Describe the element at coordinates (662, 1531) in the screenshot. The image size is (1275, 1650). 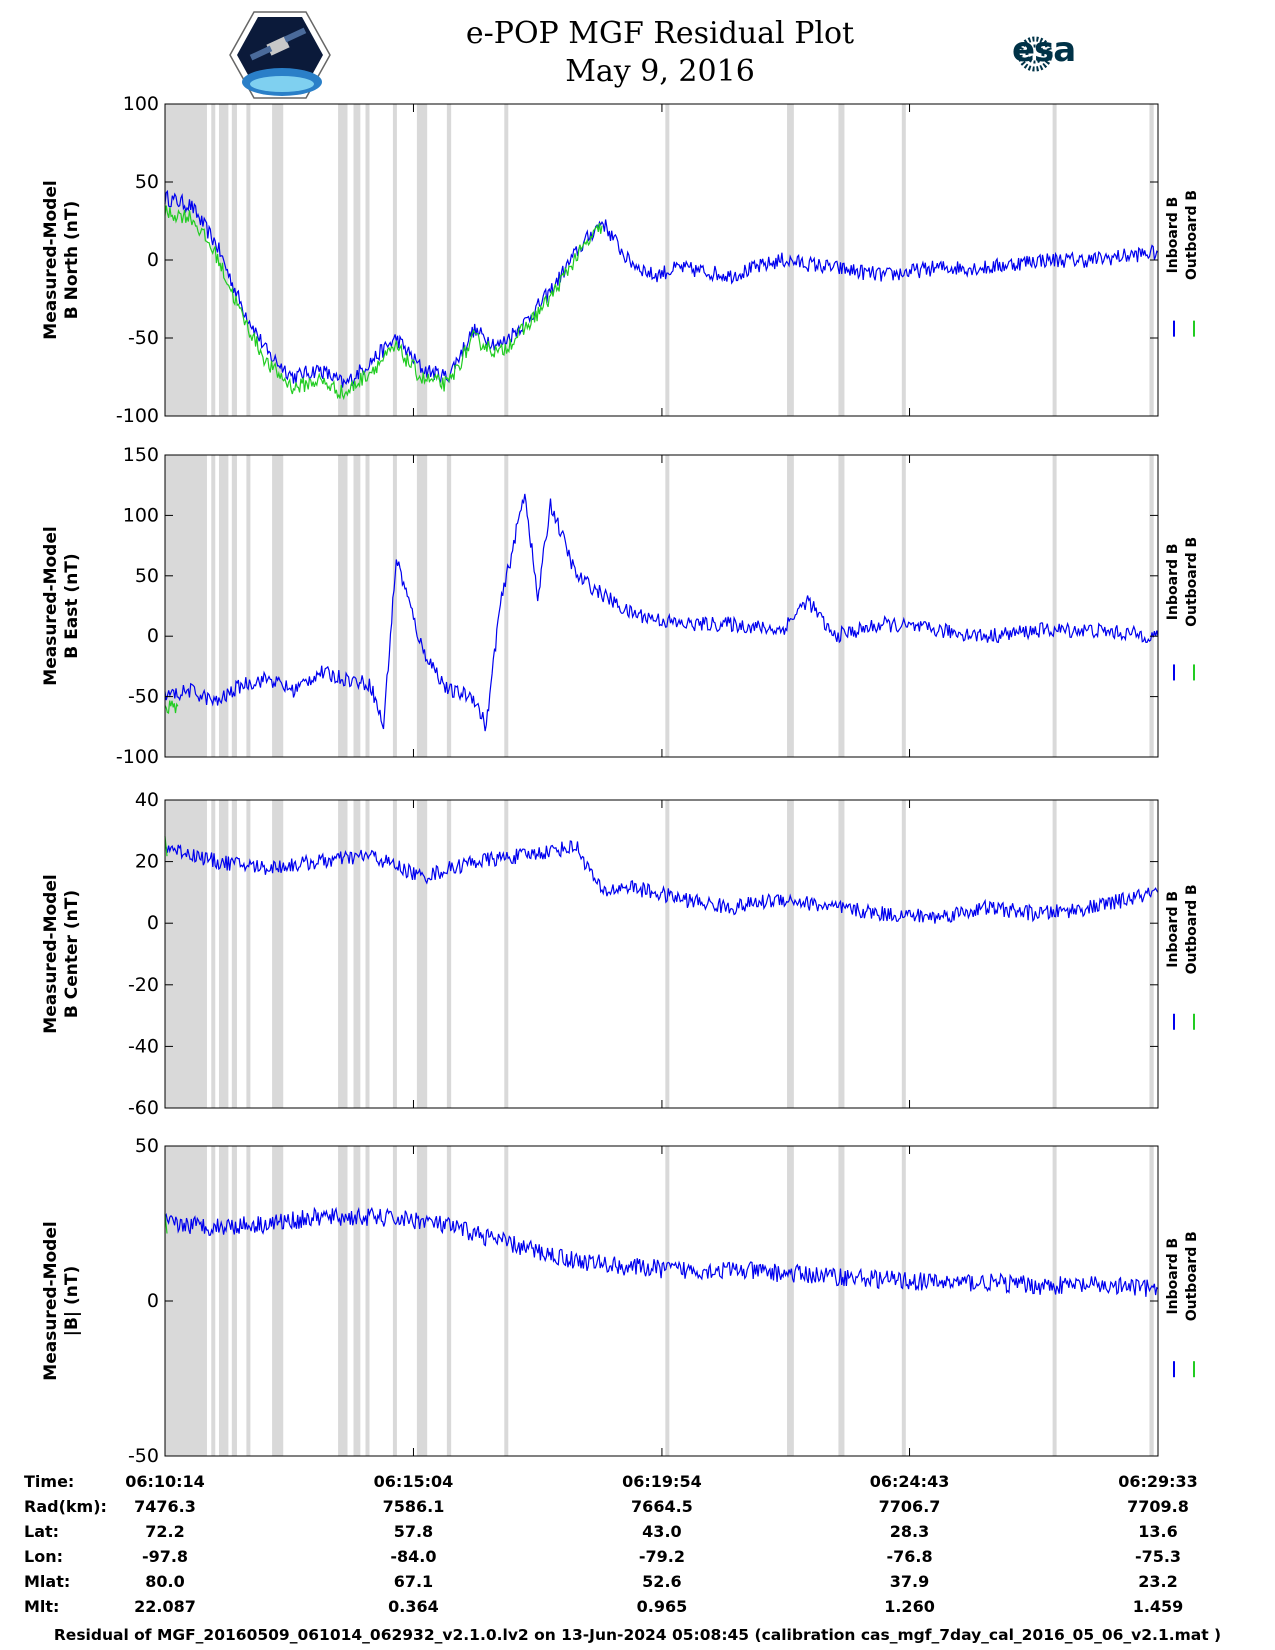
I see `ephemeris-cell: 43.0` at that location.